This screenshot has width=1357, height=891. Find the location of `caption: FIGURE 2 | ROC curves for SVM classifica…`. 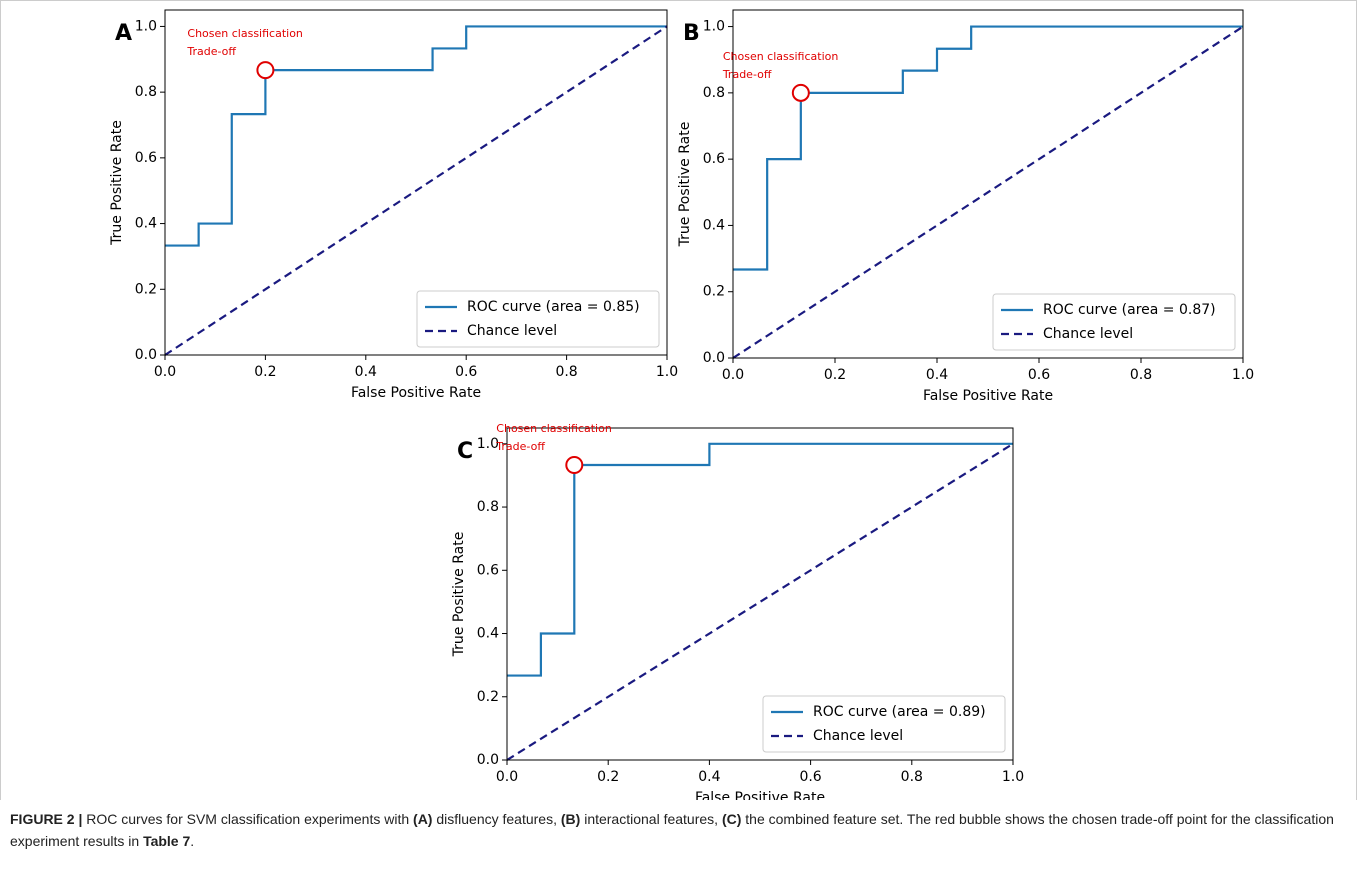

caption: FIGURE 2 | ROC curves for SVM classifica… is located at coordinates (675, 830).